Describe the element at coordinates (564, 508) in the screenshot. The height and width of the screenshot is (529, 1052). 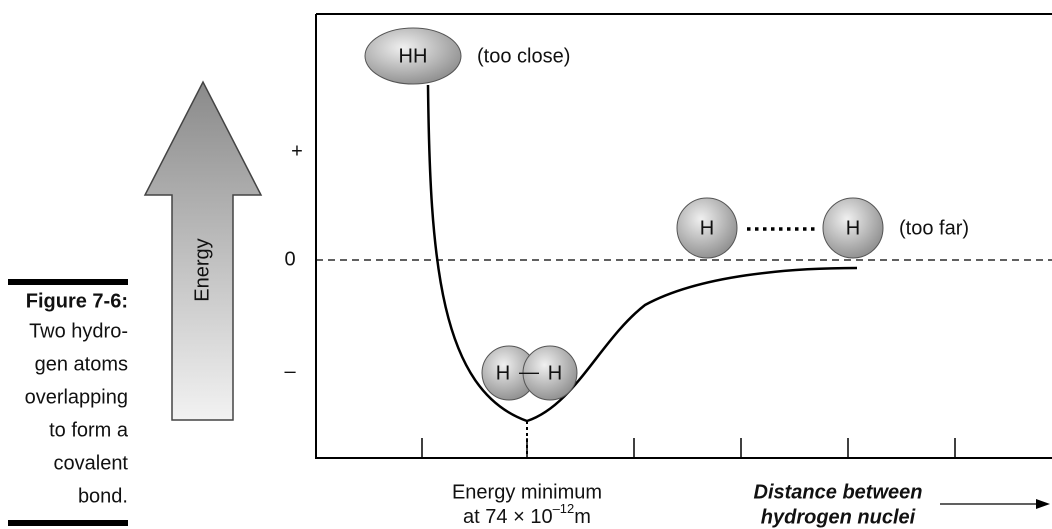
I see `minimum-exponent: –12` at that location.